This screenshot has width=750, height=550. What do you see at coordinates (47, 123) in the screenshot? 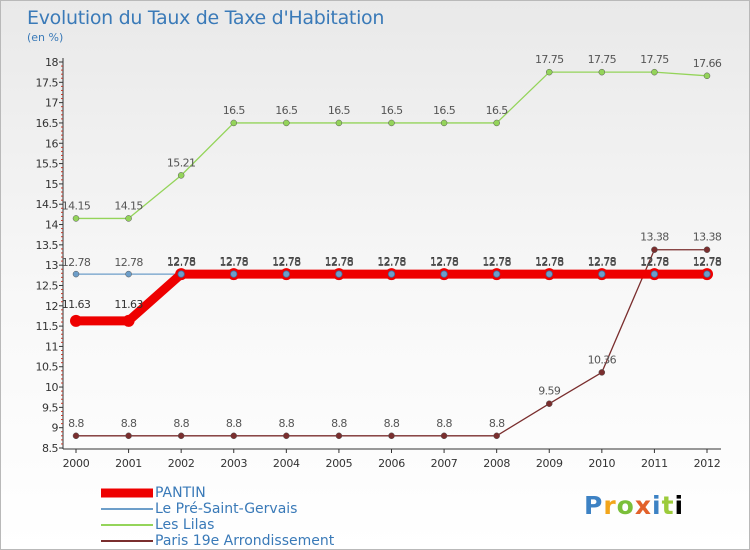
I see `y-tick-label: 16.5` at bounding box center [47, 123].